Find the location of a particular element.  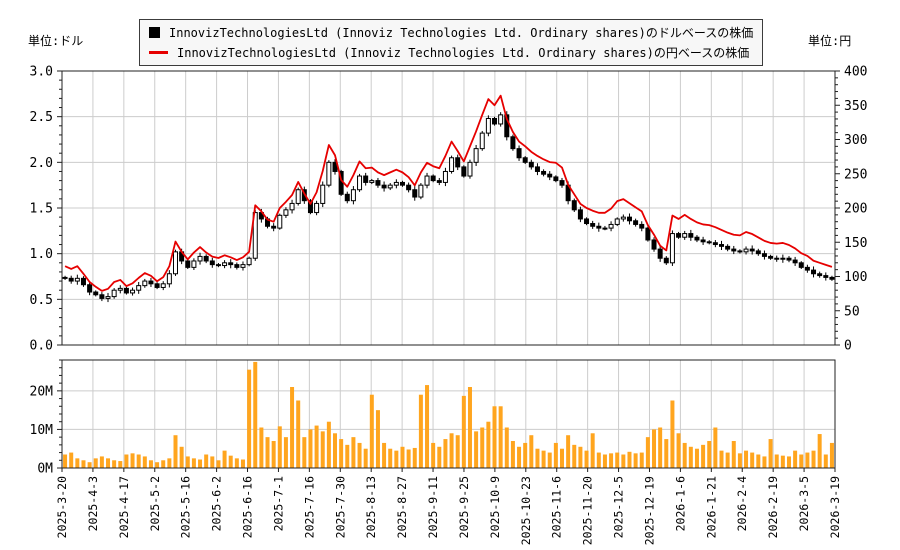

date-tick-label: 2025-9-25 is located at coordinates (464, 507).